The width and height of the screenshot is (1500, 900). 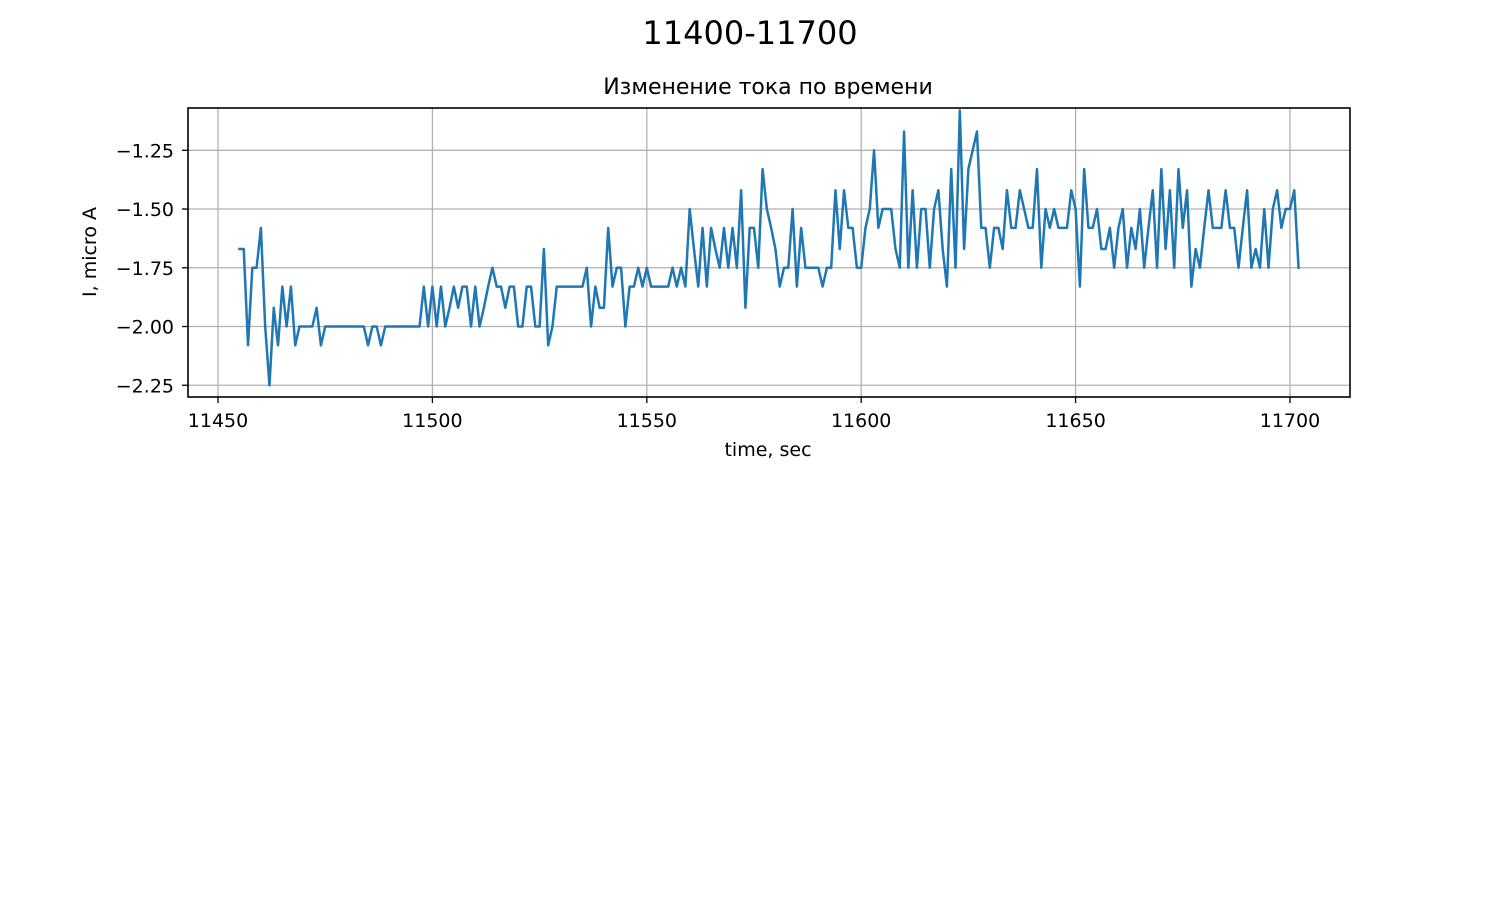 I want to click on y-tick-label: −2.25, so click(x=145, y=386).